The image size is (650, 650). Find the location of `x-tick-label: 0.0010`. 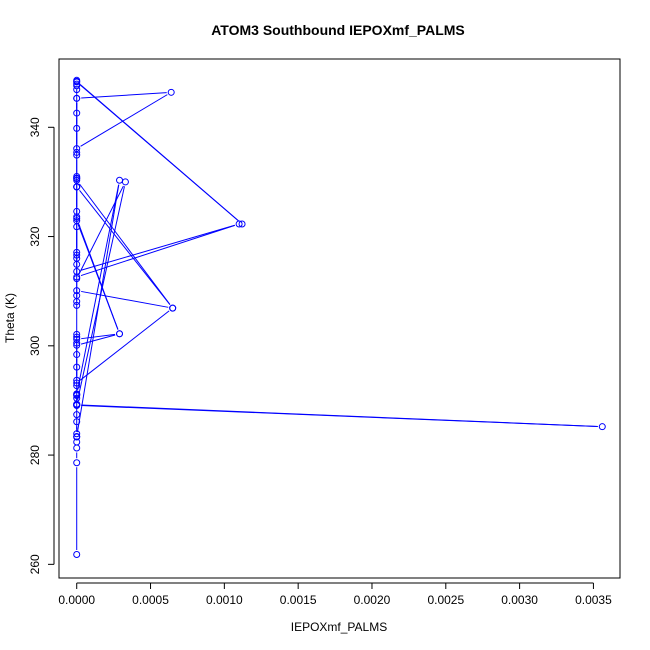

x-tick-label: 0.0010 is located at coordinates (224, 600).